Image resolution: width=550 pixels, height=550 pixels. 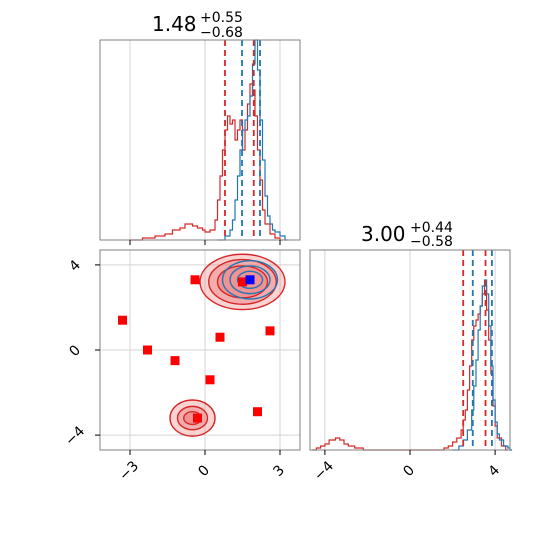 What do you see at coordinates (431, 228) in the screenshot?
I see `title-upper-error: +0.44` at bounding box center [431, 228].